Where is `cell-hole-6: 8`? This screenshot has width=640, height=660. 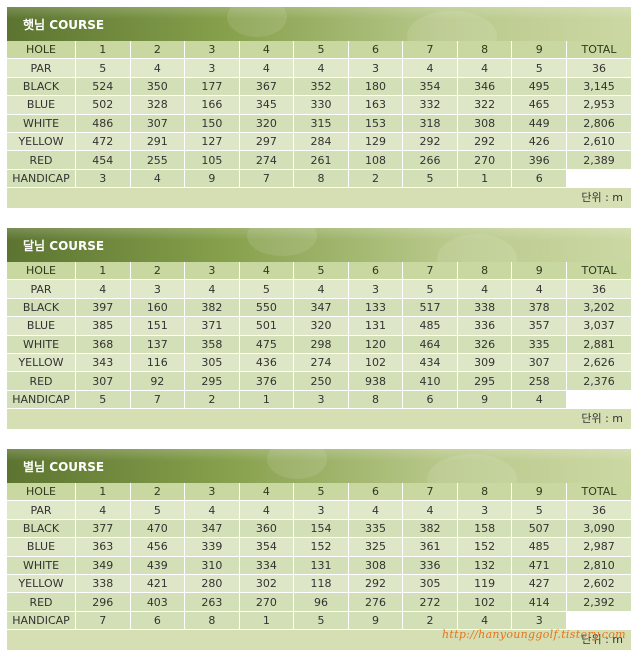 cell-hole-6: 8 is located at coordinates (376, 400).